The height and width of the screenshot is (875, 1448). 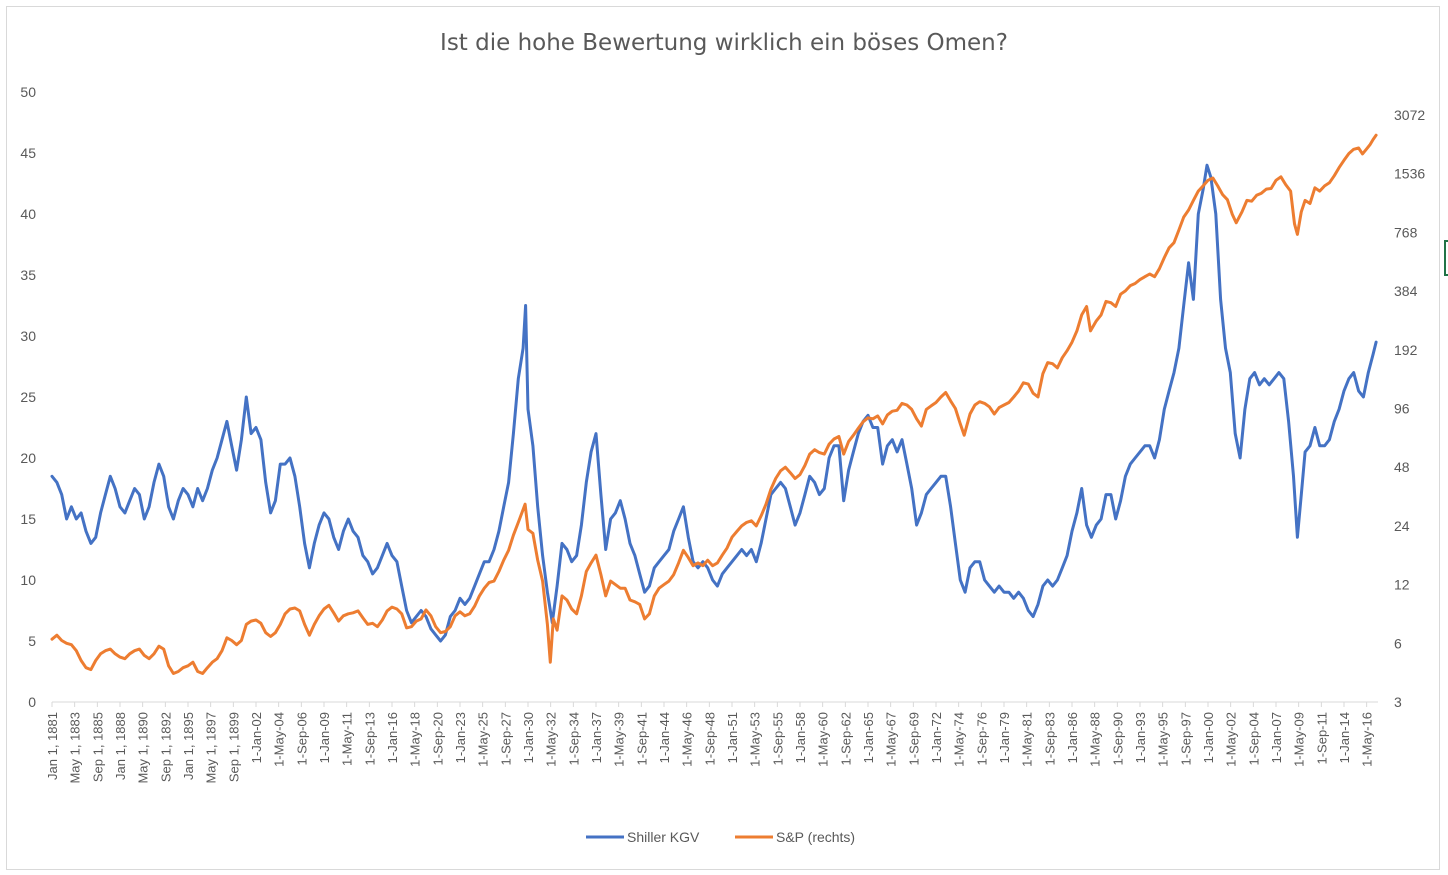 What do you see at coordinates (664, 737) in the screenshot?
I see `x-tick-label: 1-Jan-44` at bounding box center [664, 737].